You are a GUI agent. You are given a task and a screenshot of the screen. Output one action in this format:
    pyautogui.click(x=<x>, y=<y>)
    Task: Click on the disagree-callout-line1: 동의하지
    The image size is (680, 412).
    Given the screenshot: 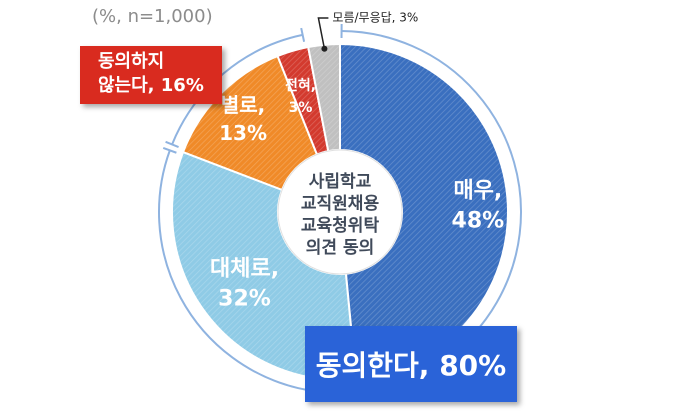 What is the action you would take?
    pyautogui.click(x=131, y=61)
    